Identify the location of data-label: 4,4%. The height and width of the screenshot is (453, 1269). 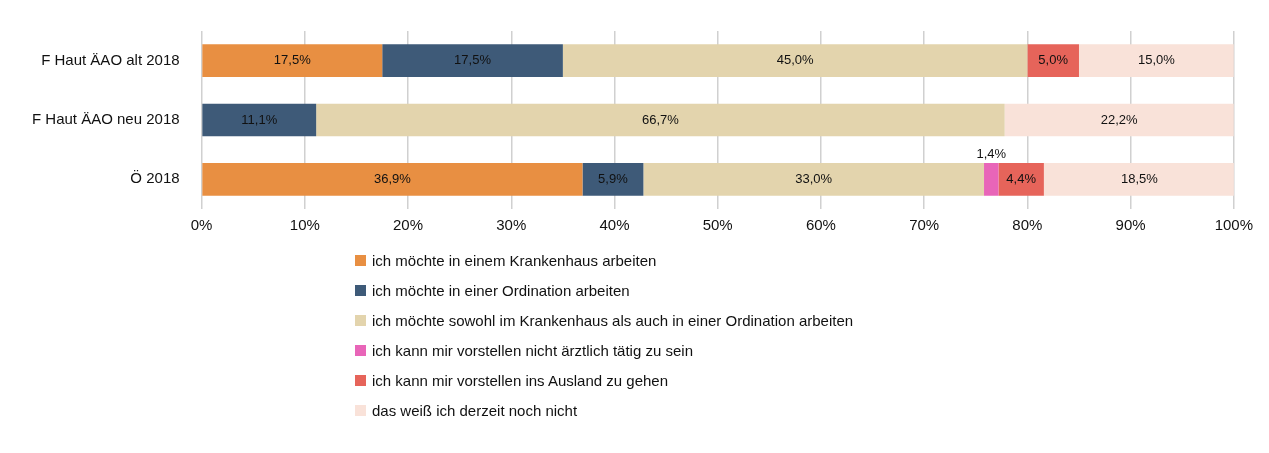
(1021, 178).